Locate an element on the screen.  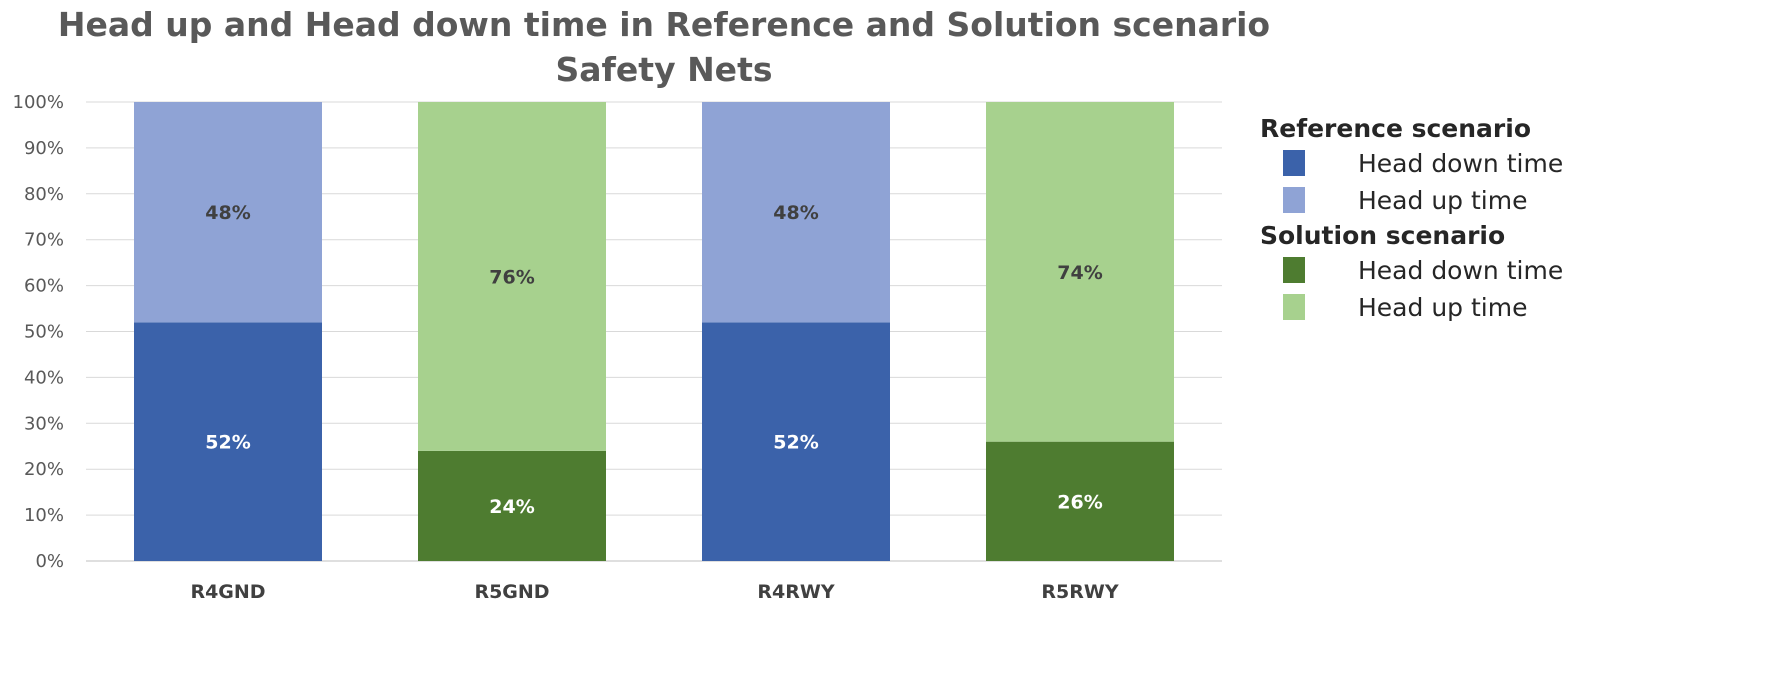
x-tick-label: R5RWY is located at coordinates (1079, 592).